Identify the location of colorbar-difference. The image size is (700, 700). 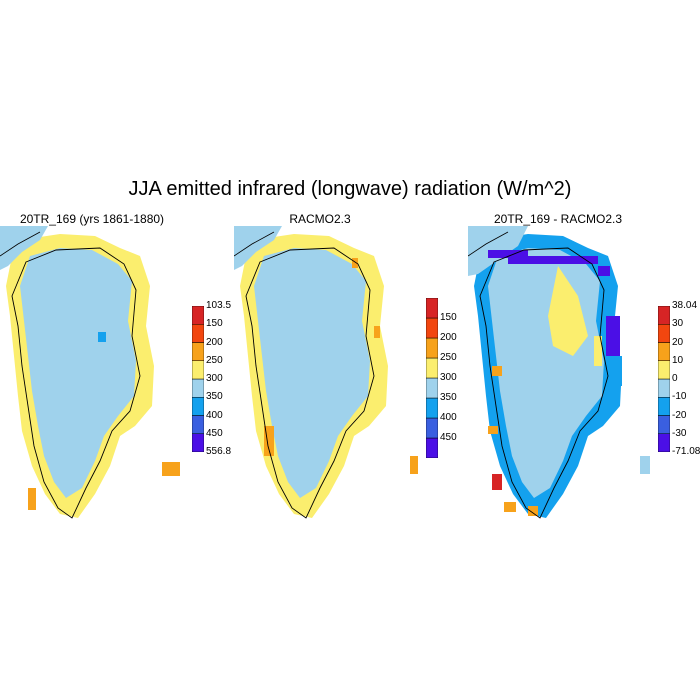
(664, 379).